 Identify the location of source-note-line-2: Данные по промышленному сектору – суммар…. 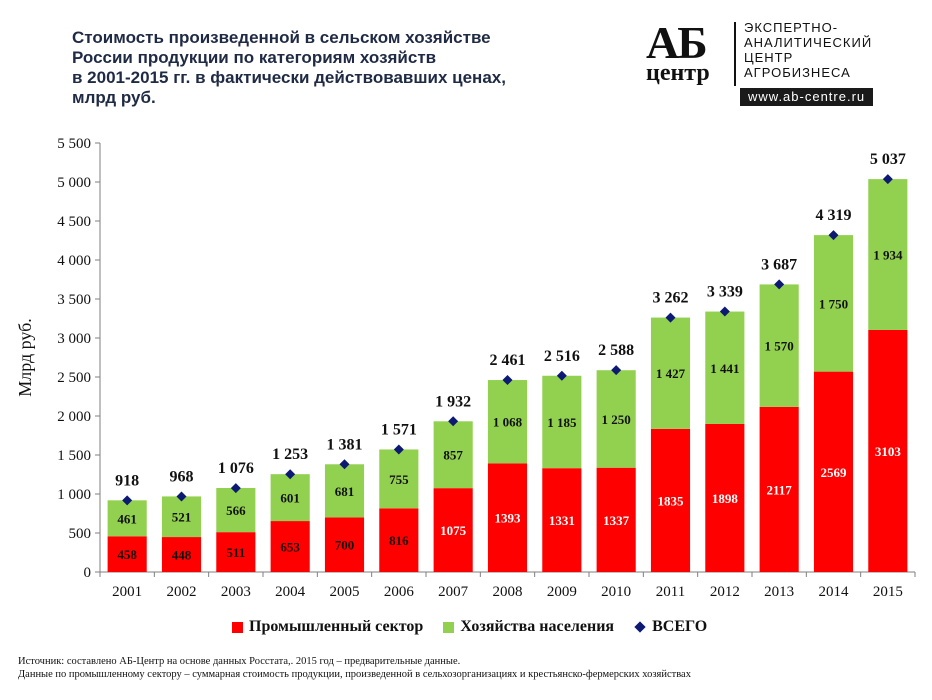
(354, 674).